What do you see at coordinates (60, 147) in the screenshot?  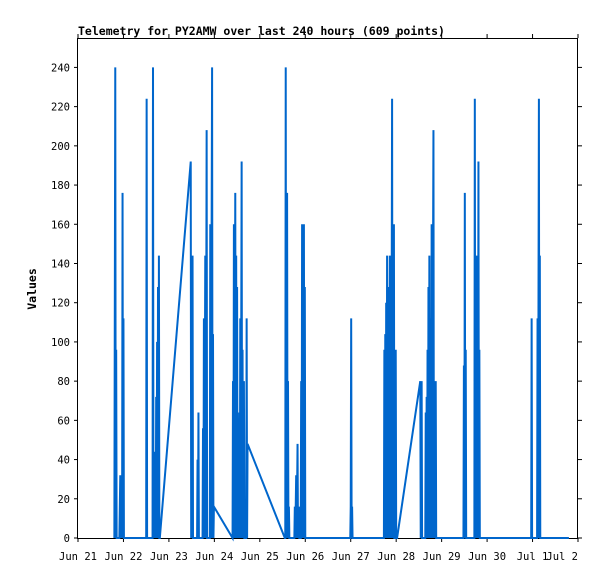 I see `y-tick-label: 200` at bounding box center [60, 147].